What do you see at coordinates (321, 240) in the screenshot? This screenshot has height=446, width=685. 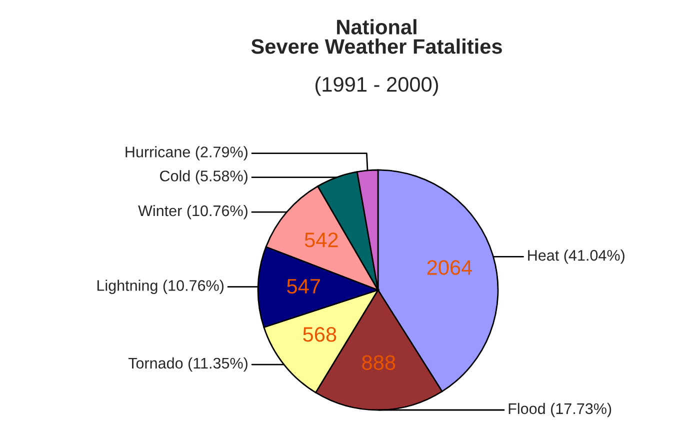 I see `data-label: 542` at bounding box center [321, 240].